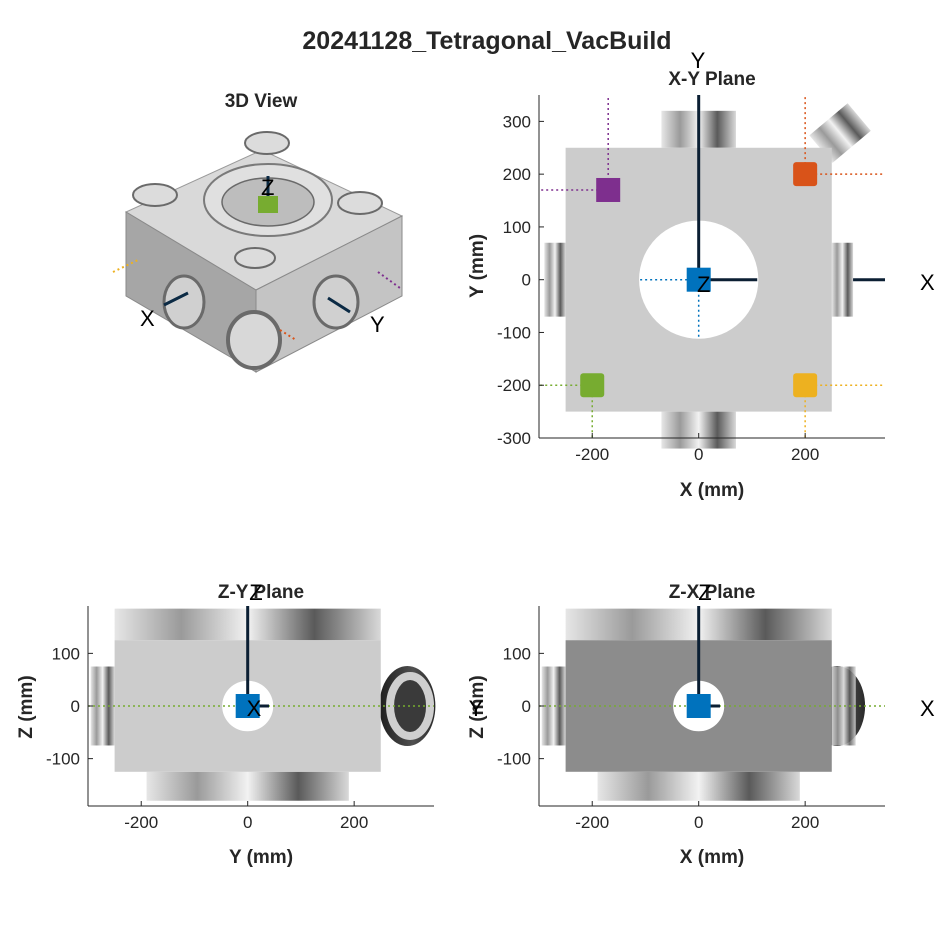  Describe the element at coordinates (843, 706) in the screenshot. I see `plane-zx-flange-right` at that location.